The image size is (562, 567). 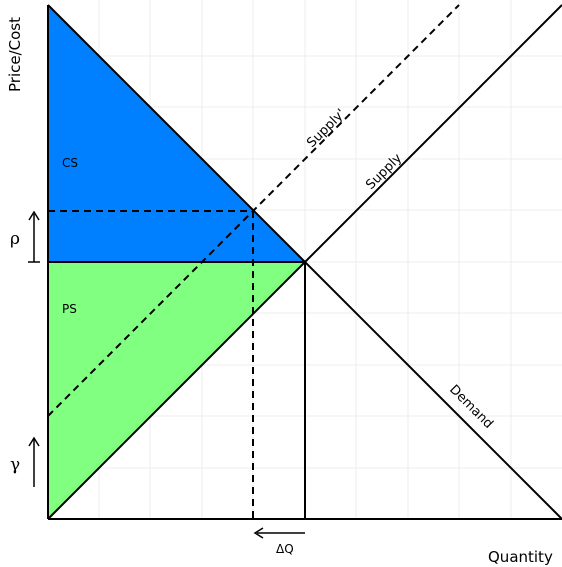 I want to click on consumer-surplus-label: CS, so click(x=70, y=163).